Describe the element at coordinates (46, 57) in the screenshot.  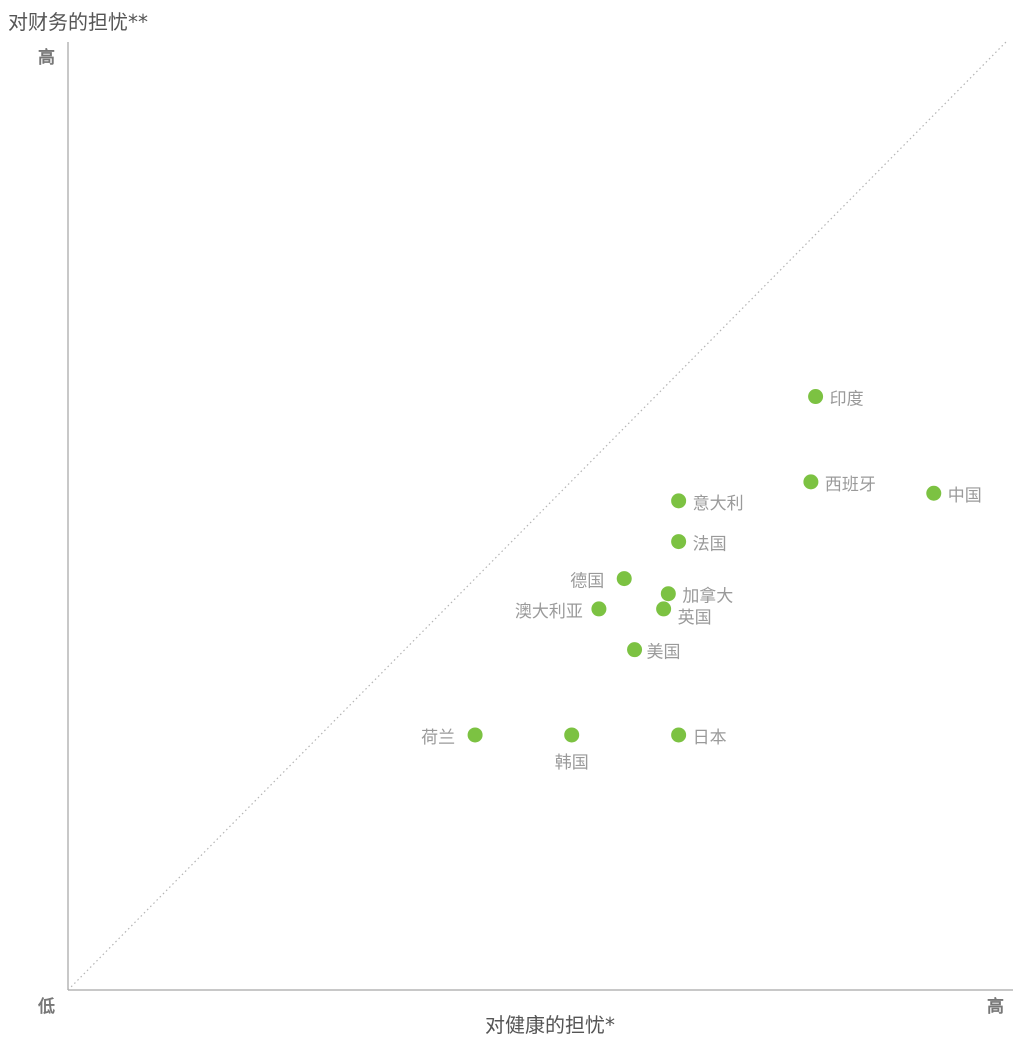
I see `y-axis-high-label: 高` at that location.